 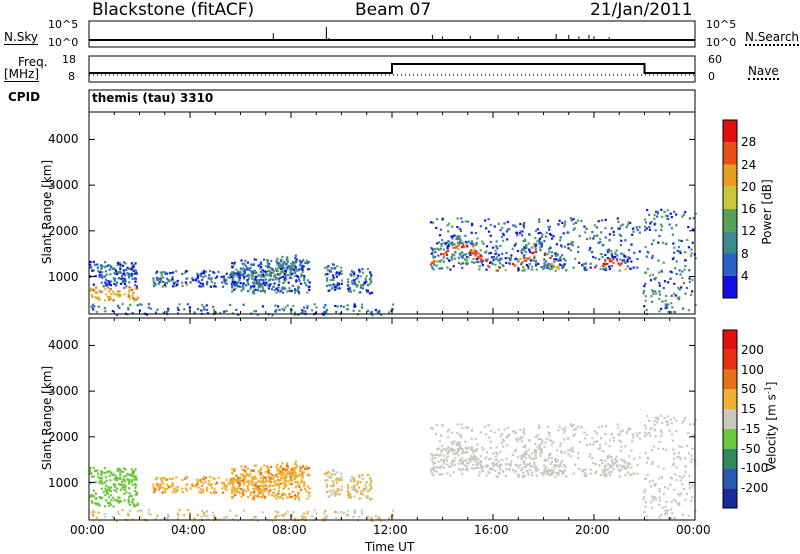 I want to click on velocity-cbar-tick: -15, so click(x=751, y=428).